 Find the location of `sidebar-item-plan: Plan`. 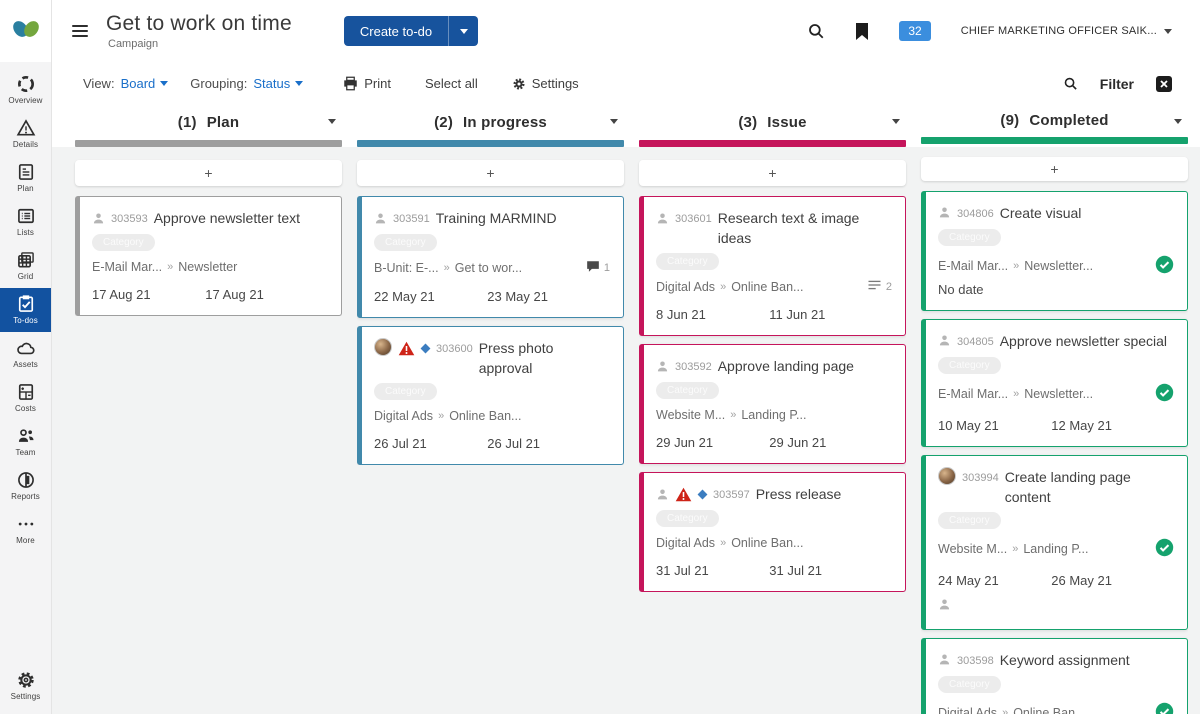

sidebar-item-plan: Plan is located at coordinates (25, 178).